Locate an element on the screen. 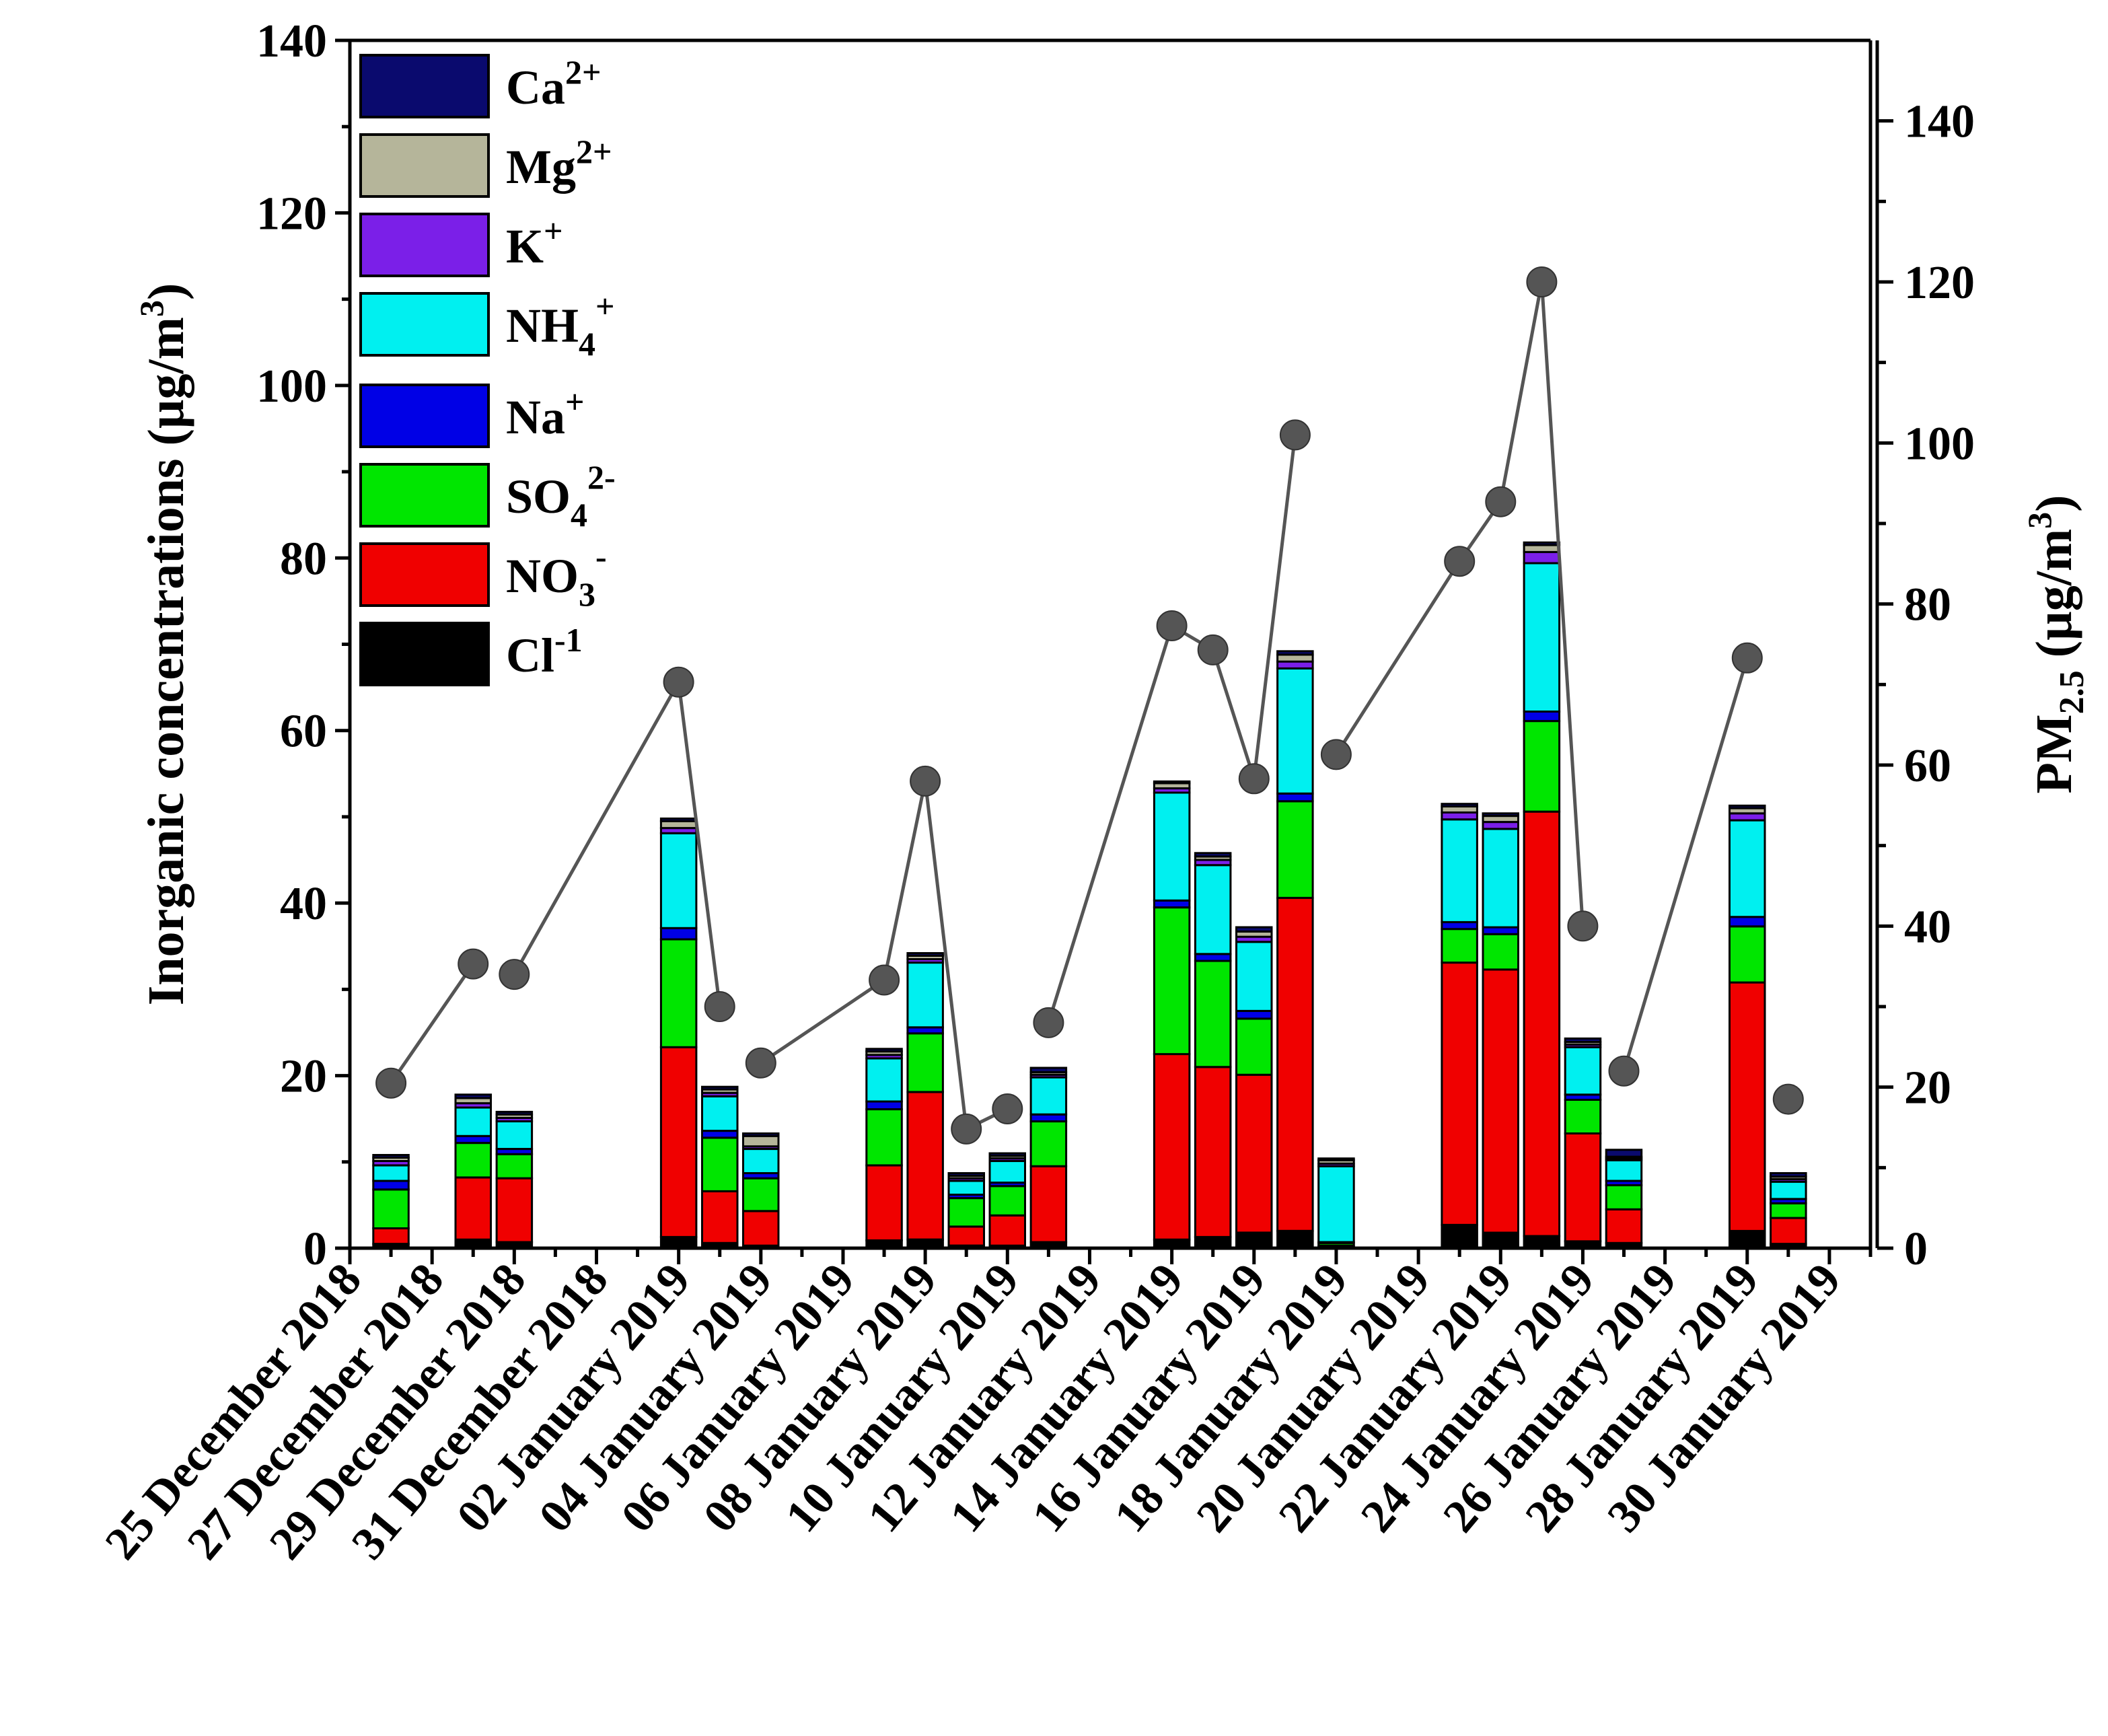 The image size is (2108, 1736). legend-label: Mg2+ is located at coordinates (559, 163).